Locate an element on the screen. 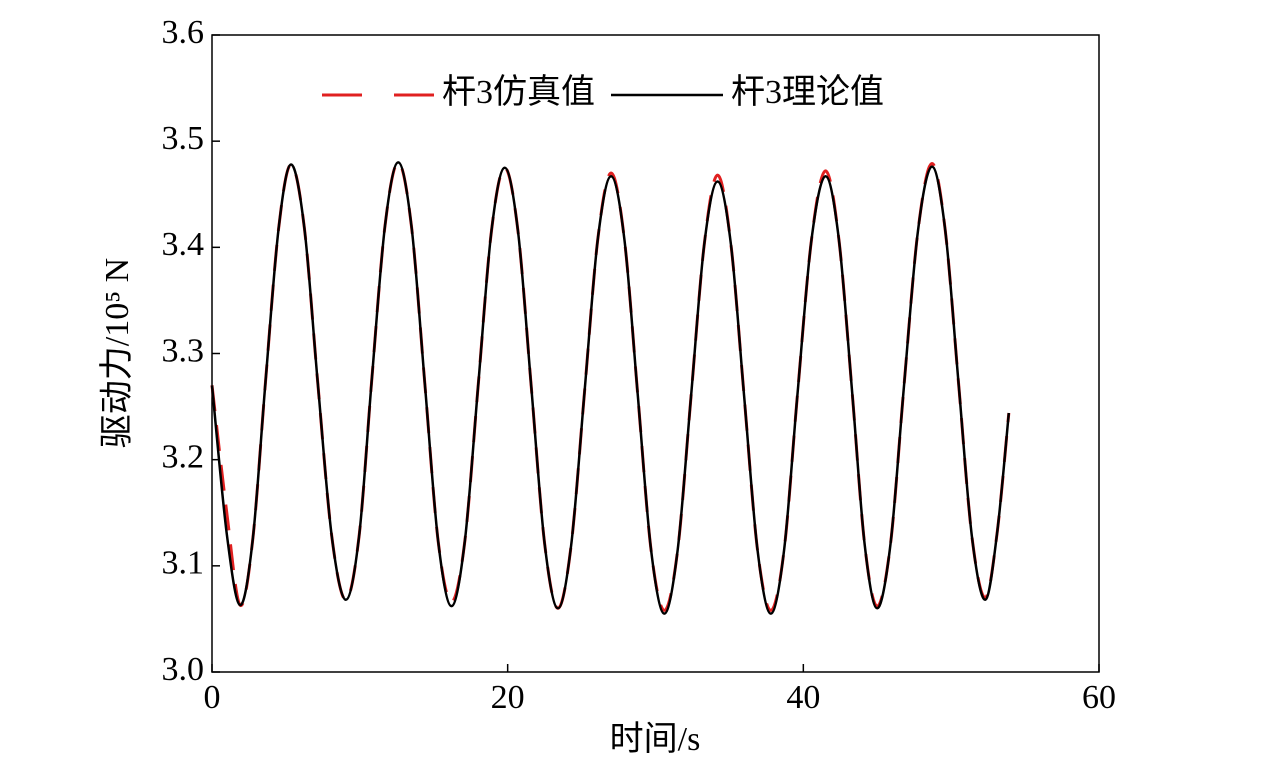 This screenshot has width=1276, height=770. x-tick-label: 0 is located at coordinates (212, 697).